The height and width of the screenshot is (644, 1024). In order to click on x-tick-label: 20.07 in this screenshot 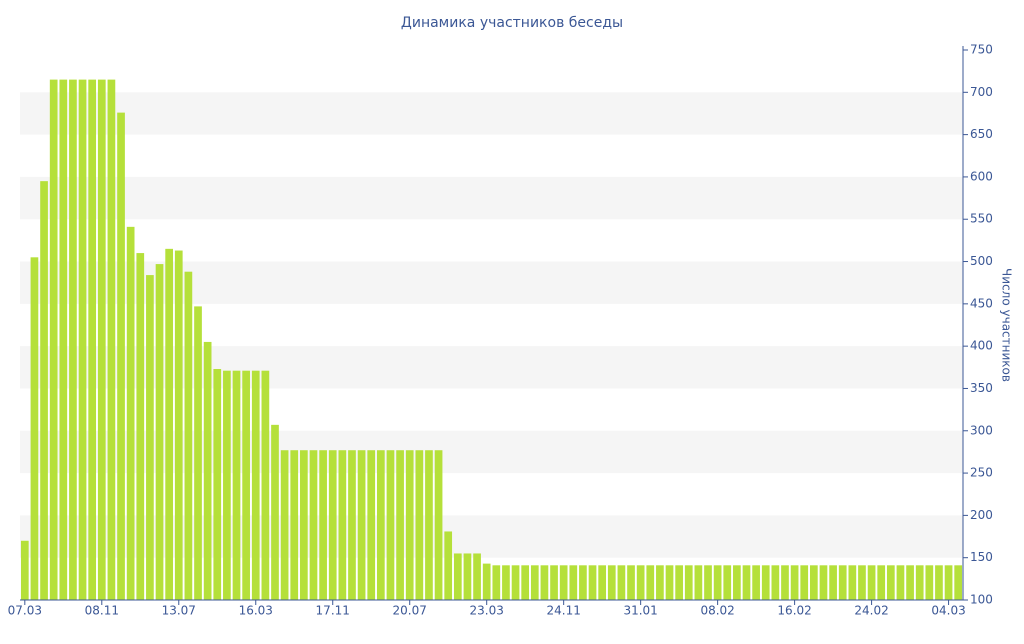, I will do `click(410, 611)`.